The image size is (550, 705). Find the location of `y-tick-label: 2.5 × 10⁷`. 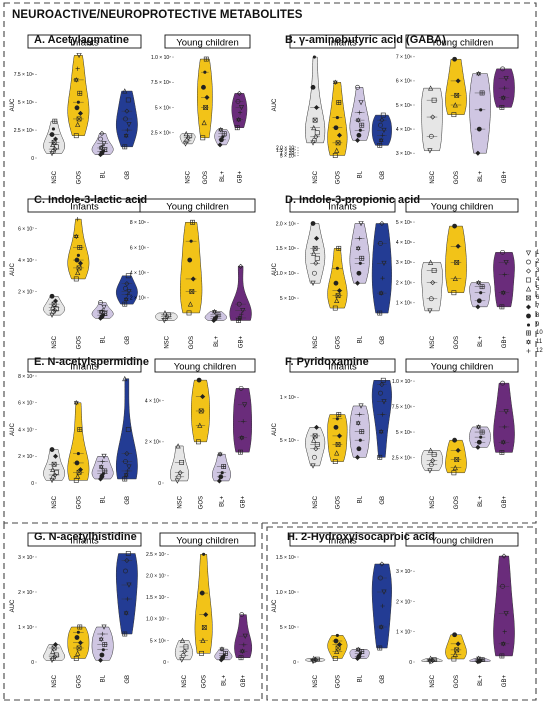

y-tick-label: 2.5 × 10⁷ is located at coordinates (156, 555).